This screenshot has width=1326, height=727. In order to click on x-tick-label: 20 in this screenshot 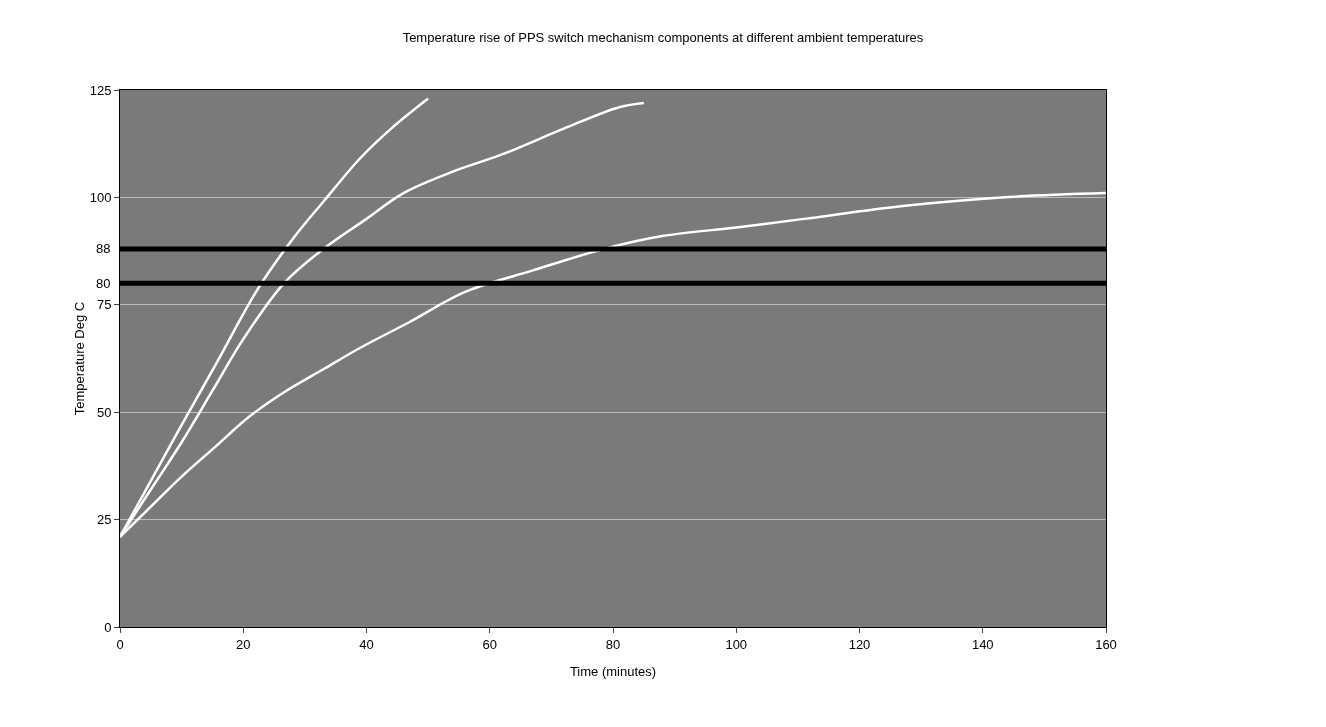, I will do `click(243, 644)`.